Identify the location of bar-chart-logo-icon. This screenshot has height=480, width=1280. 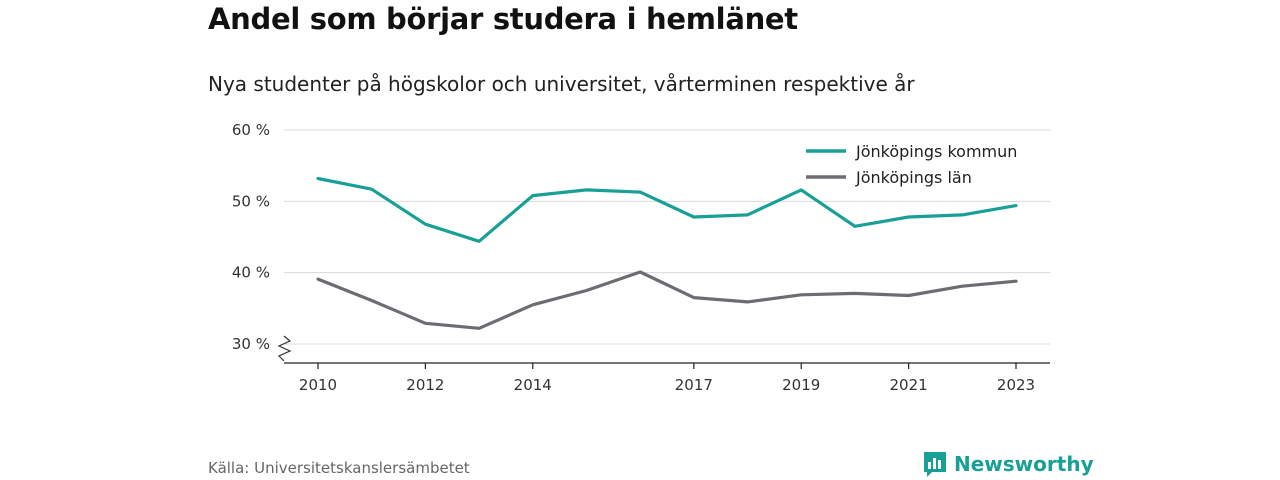
(935, 464).